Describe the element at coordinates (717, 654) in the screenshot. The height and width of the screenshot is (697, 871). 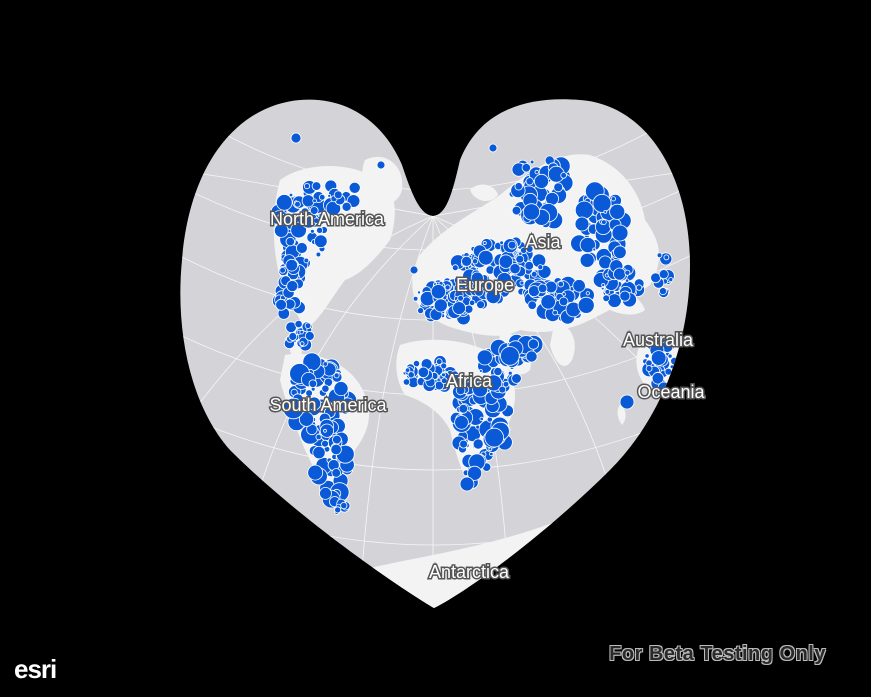
I see `beta-notice: For Beta Testing Only` at that location.